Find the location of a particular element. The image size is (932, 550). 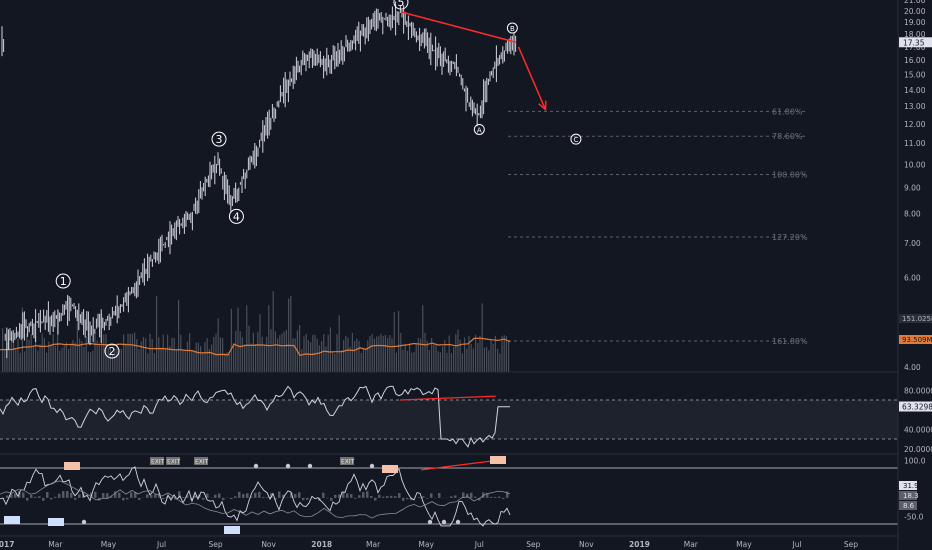

price-tick-label: 12.00 is located at coordinates (915, 124).